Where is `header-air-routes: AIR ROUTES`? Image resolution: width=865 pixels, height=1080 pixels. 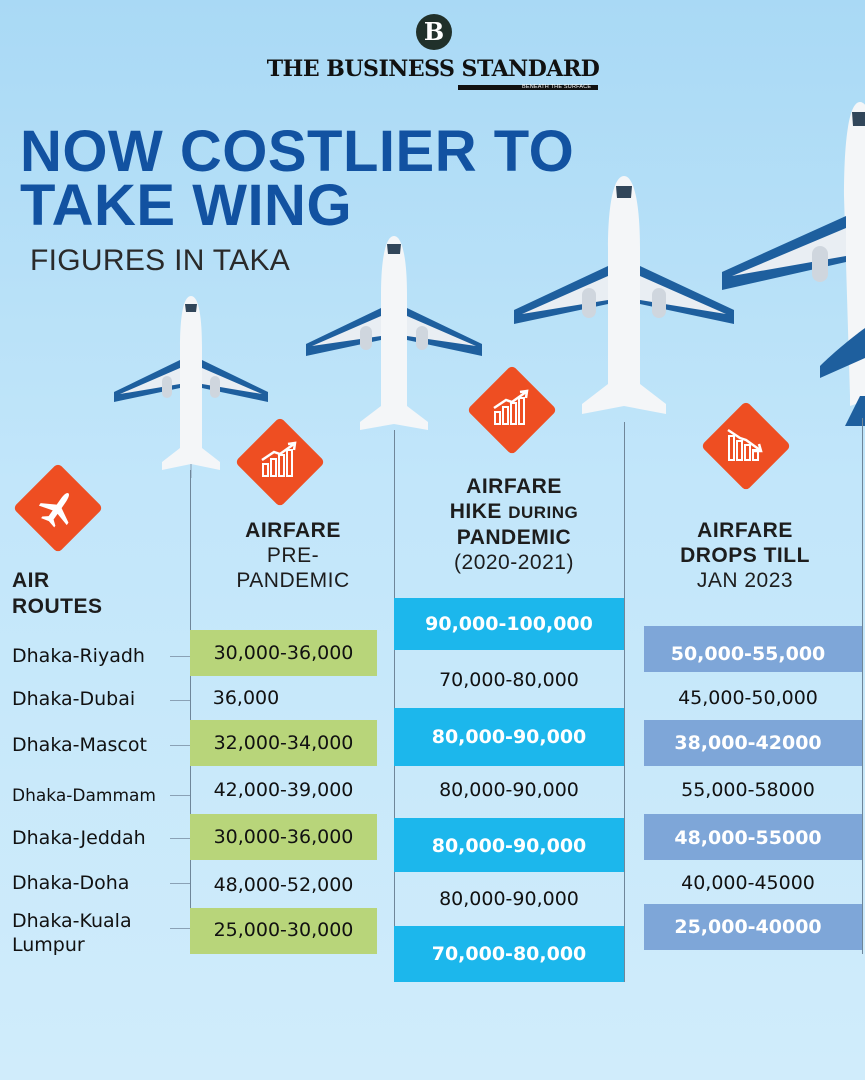 header-air-routes: AIR ROUTES is located at coordinates (57, 593).